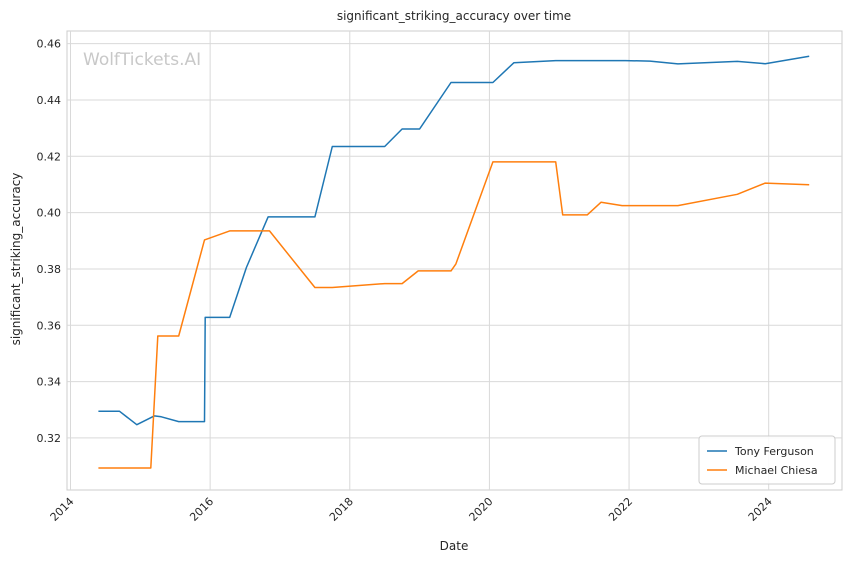 This screenshot has height=565, width=852. I want to click on legend-label: Tony Ferguson, so click(774, 451).